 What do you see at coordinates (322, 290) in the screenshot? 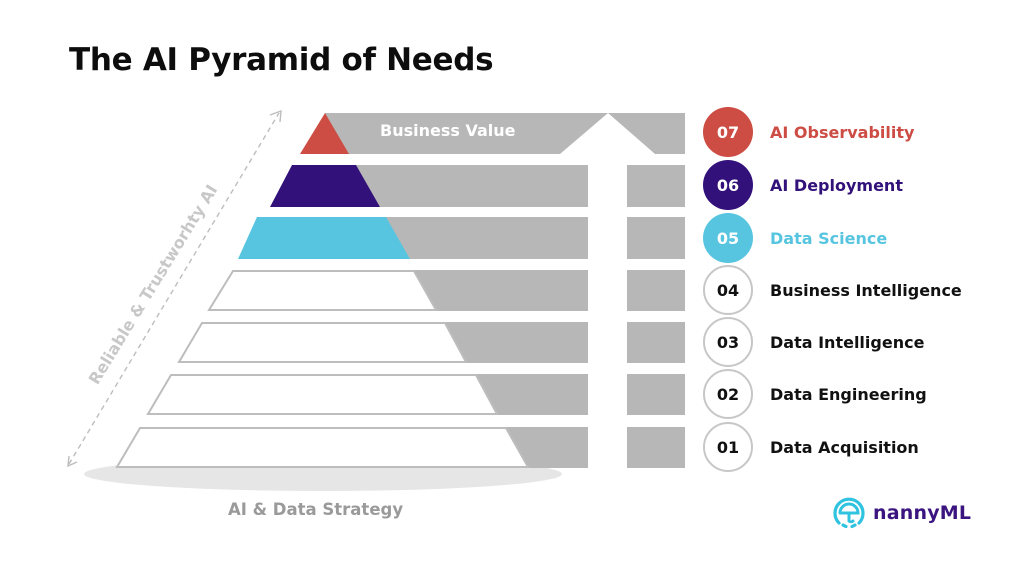
I see `layer-04-business-intelligence` at bounding box center [322, 290].